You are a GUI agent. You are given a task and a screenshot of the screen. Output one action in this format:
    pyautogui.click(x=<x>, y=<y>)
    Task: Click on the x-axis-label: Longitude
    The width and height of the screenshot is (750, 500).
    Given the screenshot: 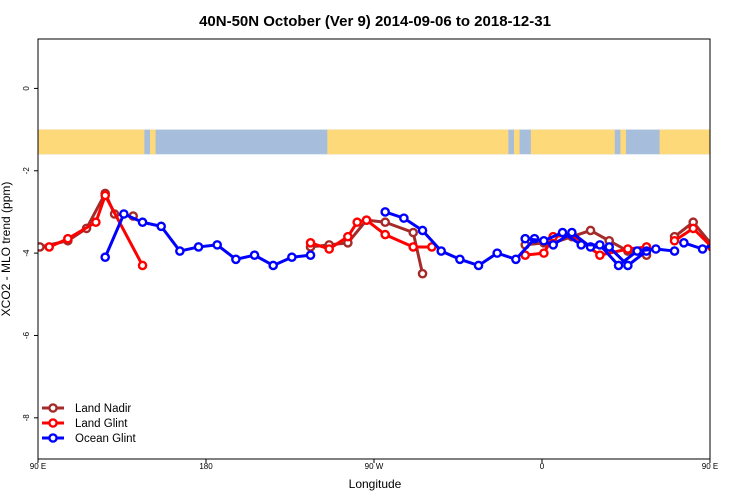 What is the action you would take?
    pyautogui.click(x=375, y=484)
    